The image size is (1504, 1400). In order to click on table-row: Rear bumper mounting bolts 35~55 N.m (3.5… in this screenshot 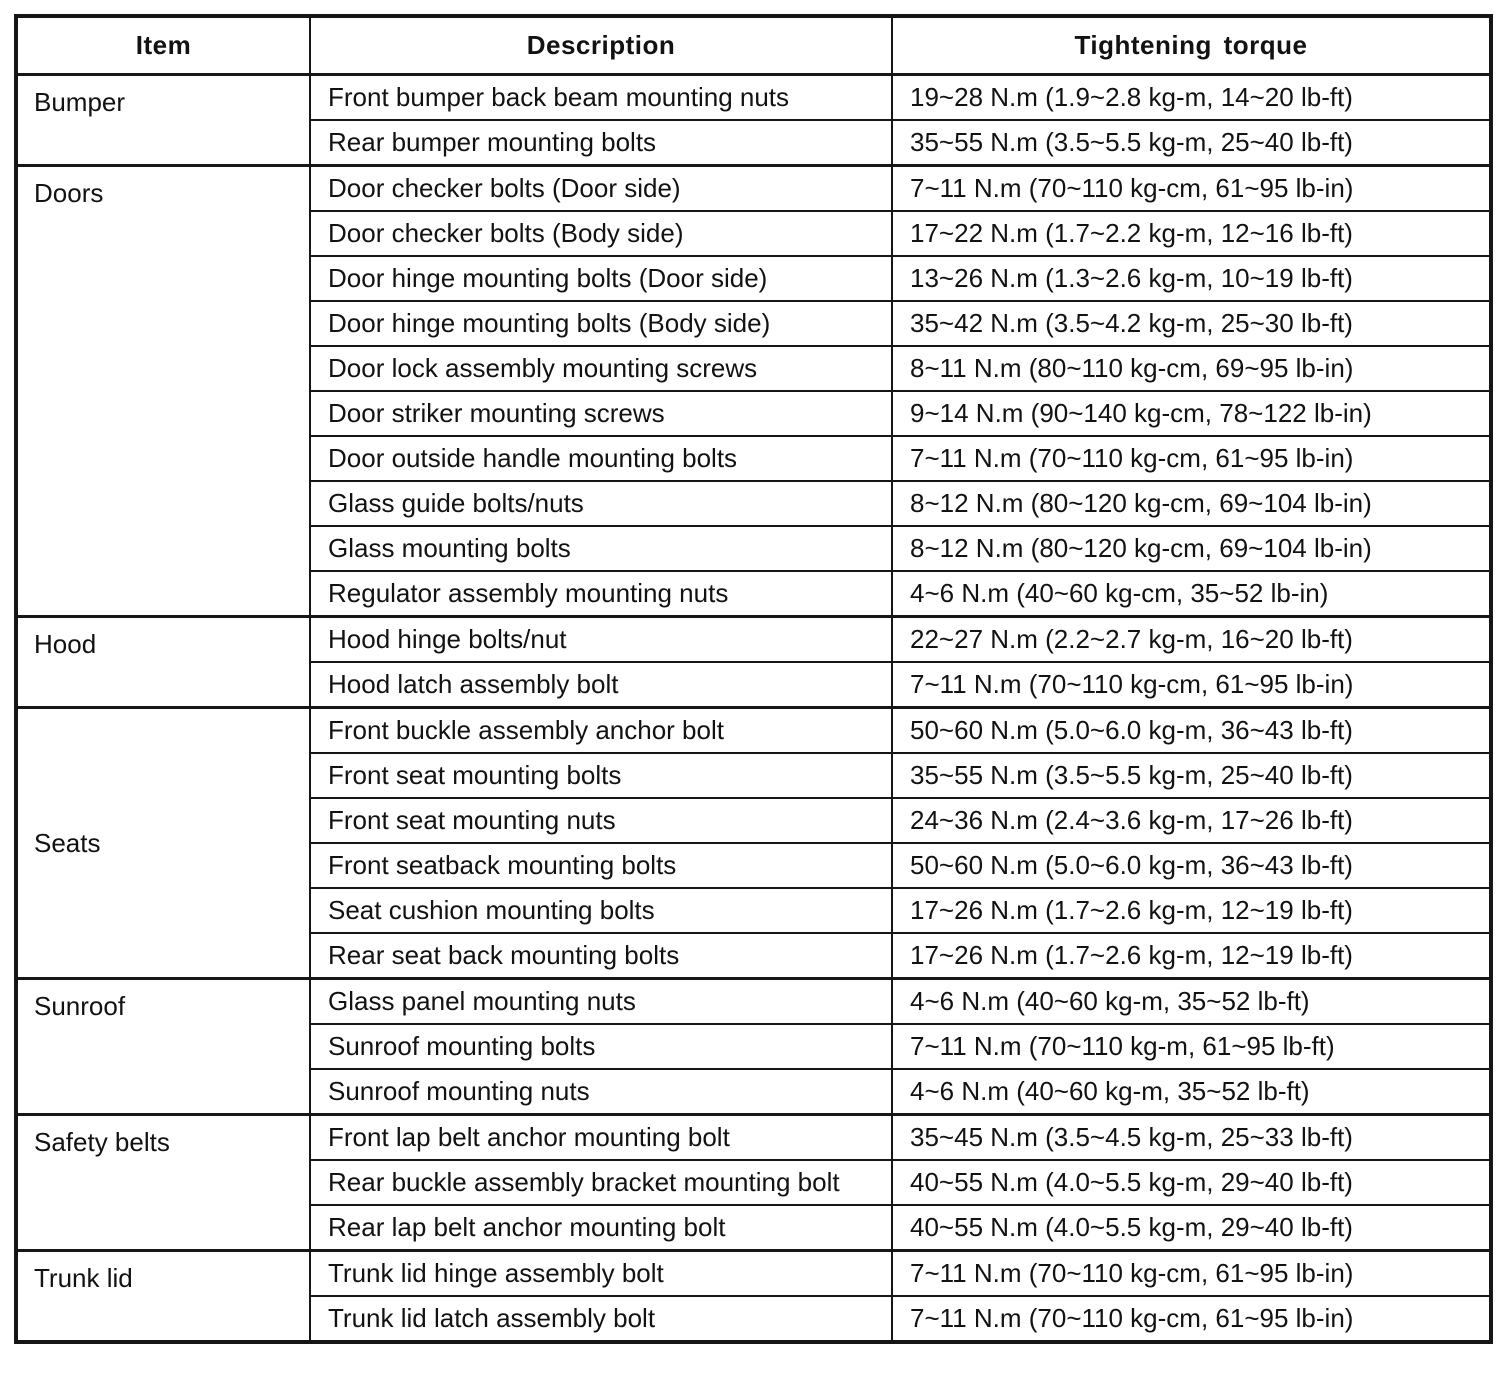, I will do `click(754, 143)`.